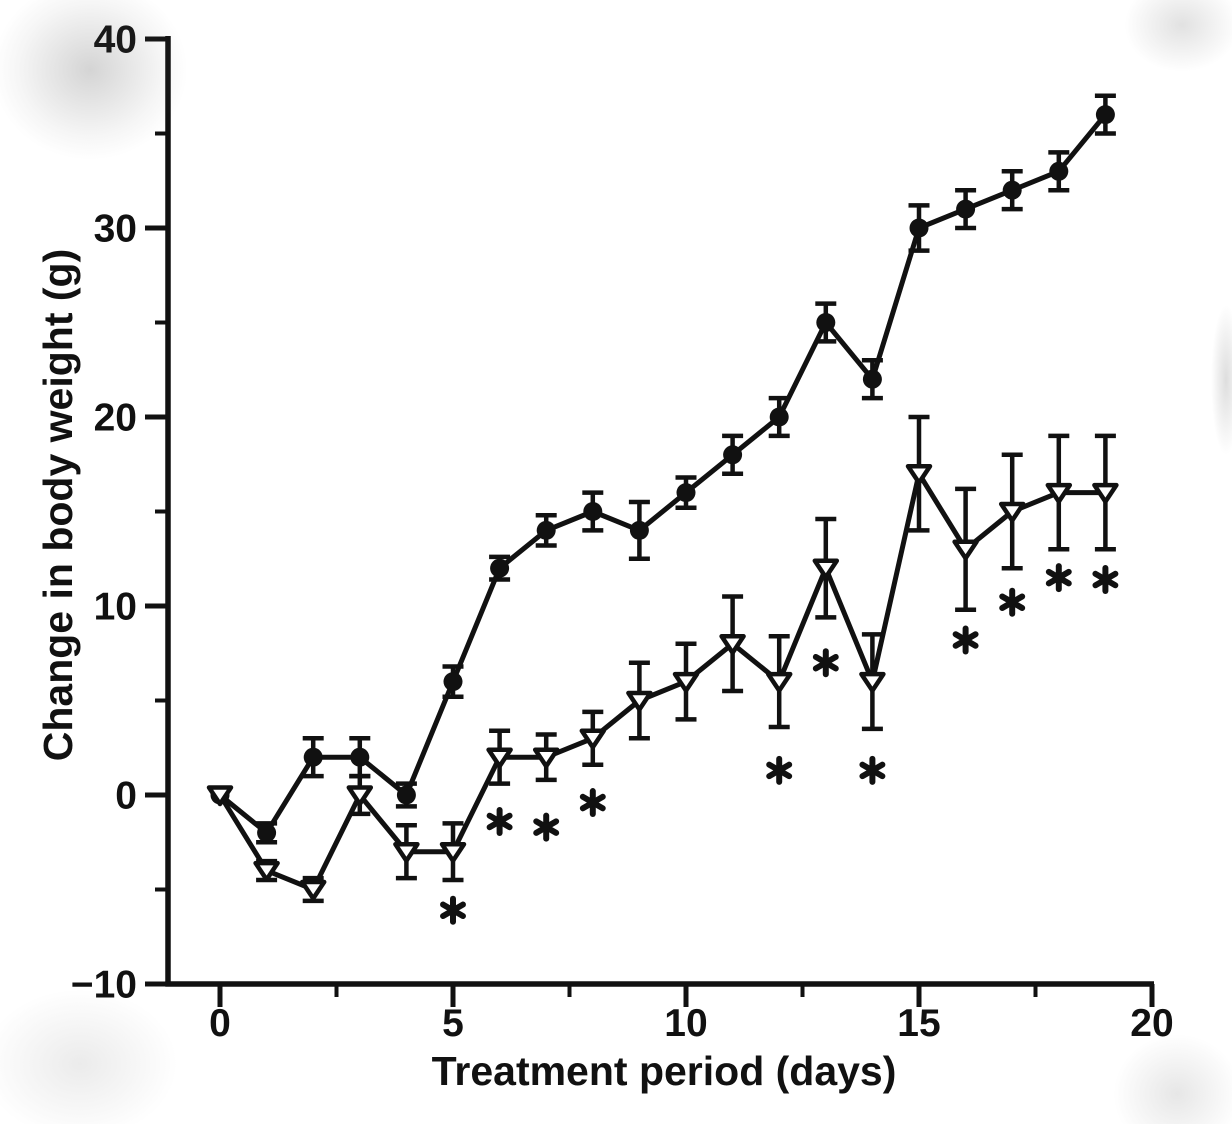 The width and height of the screenshot is (1232, 1124). What do you see at coordinates (115, 607) in the screenshot?
I see `y-tick-label: 10` at bounding box center [115, 607].